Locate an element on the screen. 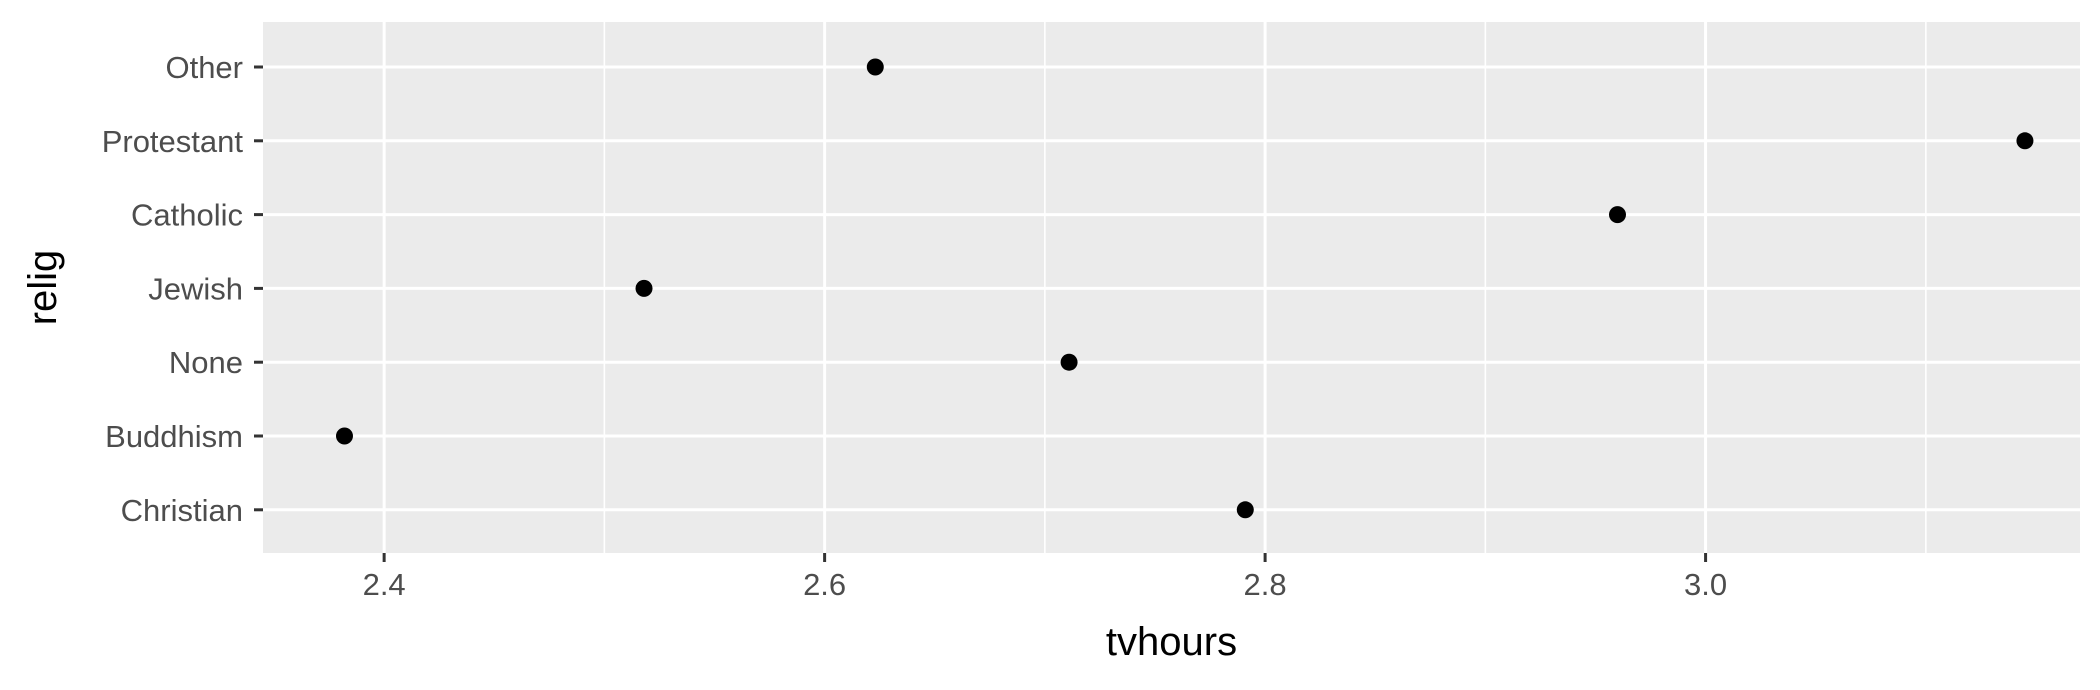 This screenshot has height=690, width=2100. x-tick-label: 2.8 is located at coordinates (1265, 584).